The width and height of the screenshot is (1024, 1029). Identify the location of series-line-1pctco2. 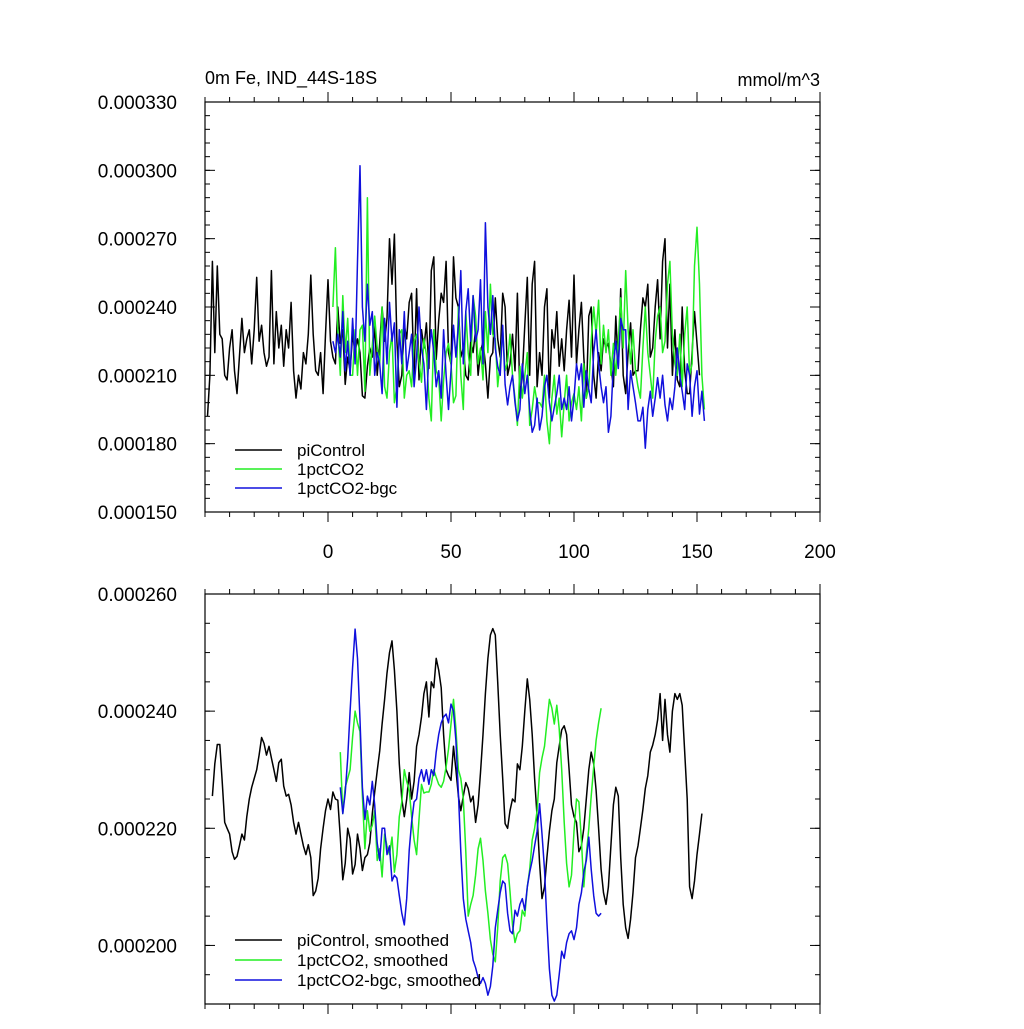
(519, 320).